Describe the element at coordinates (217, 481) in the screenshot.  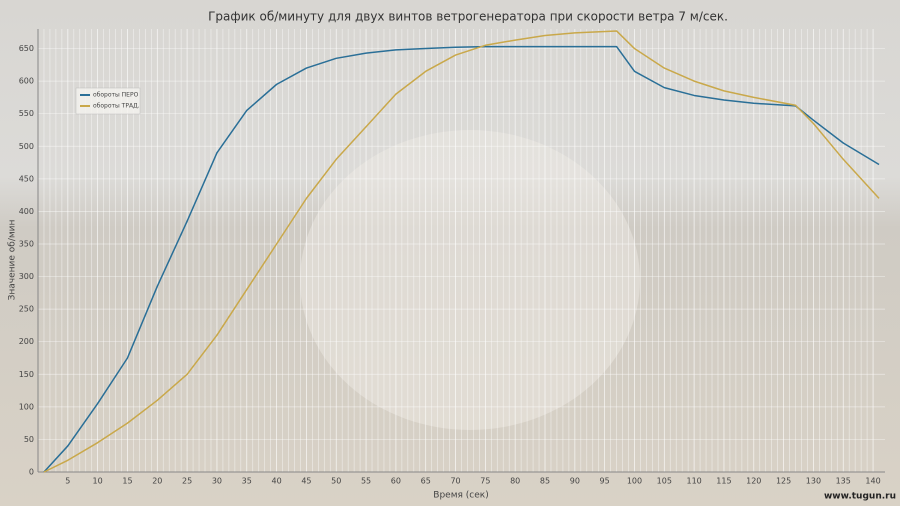
I see `x-tick-label: 30` at that location.